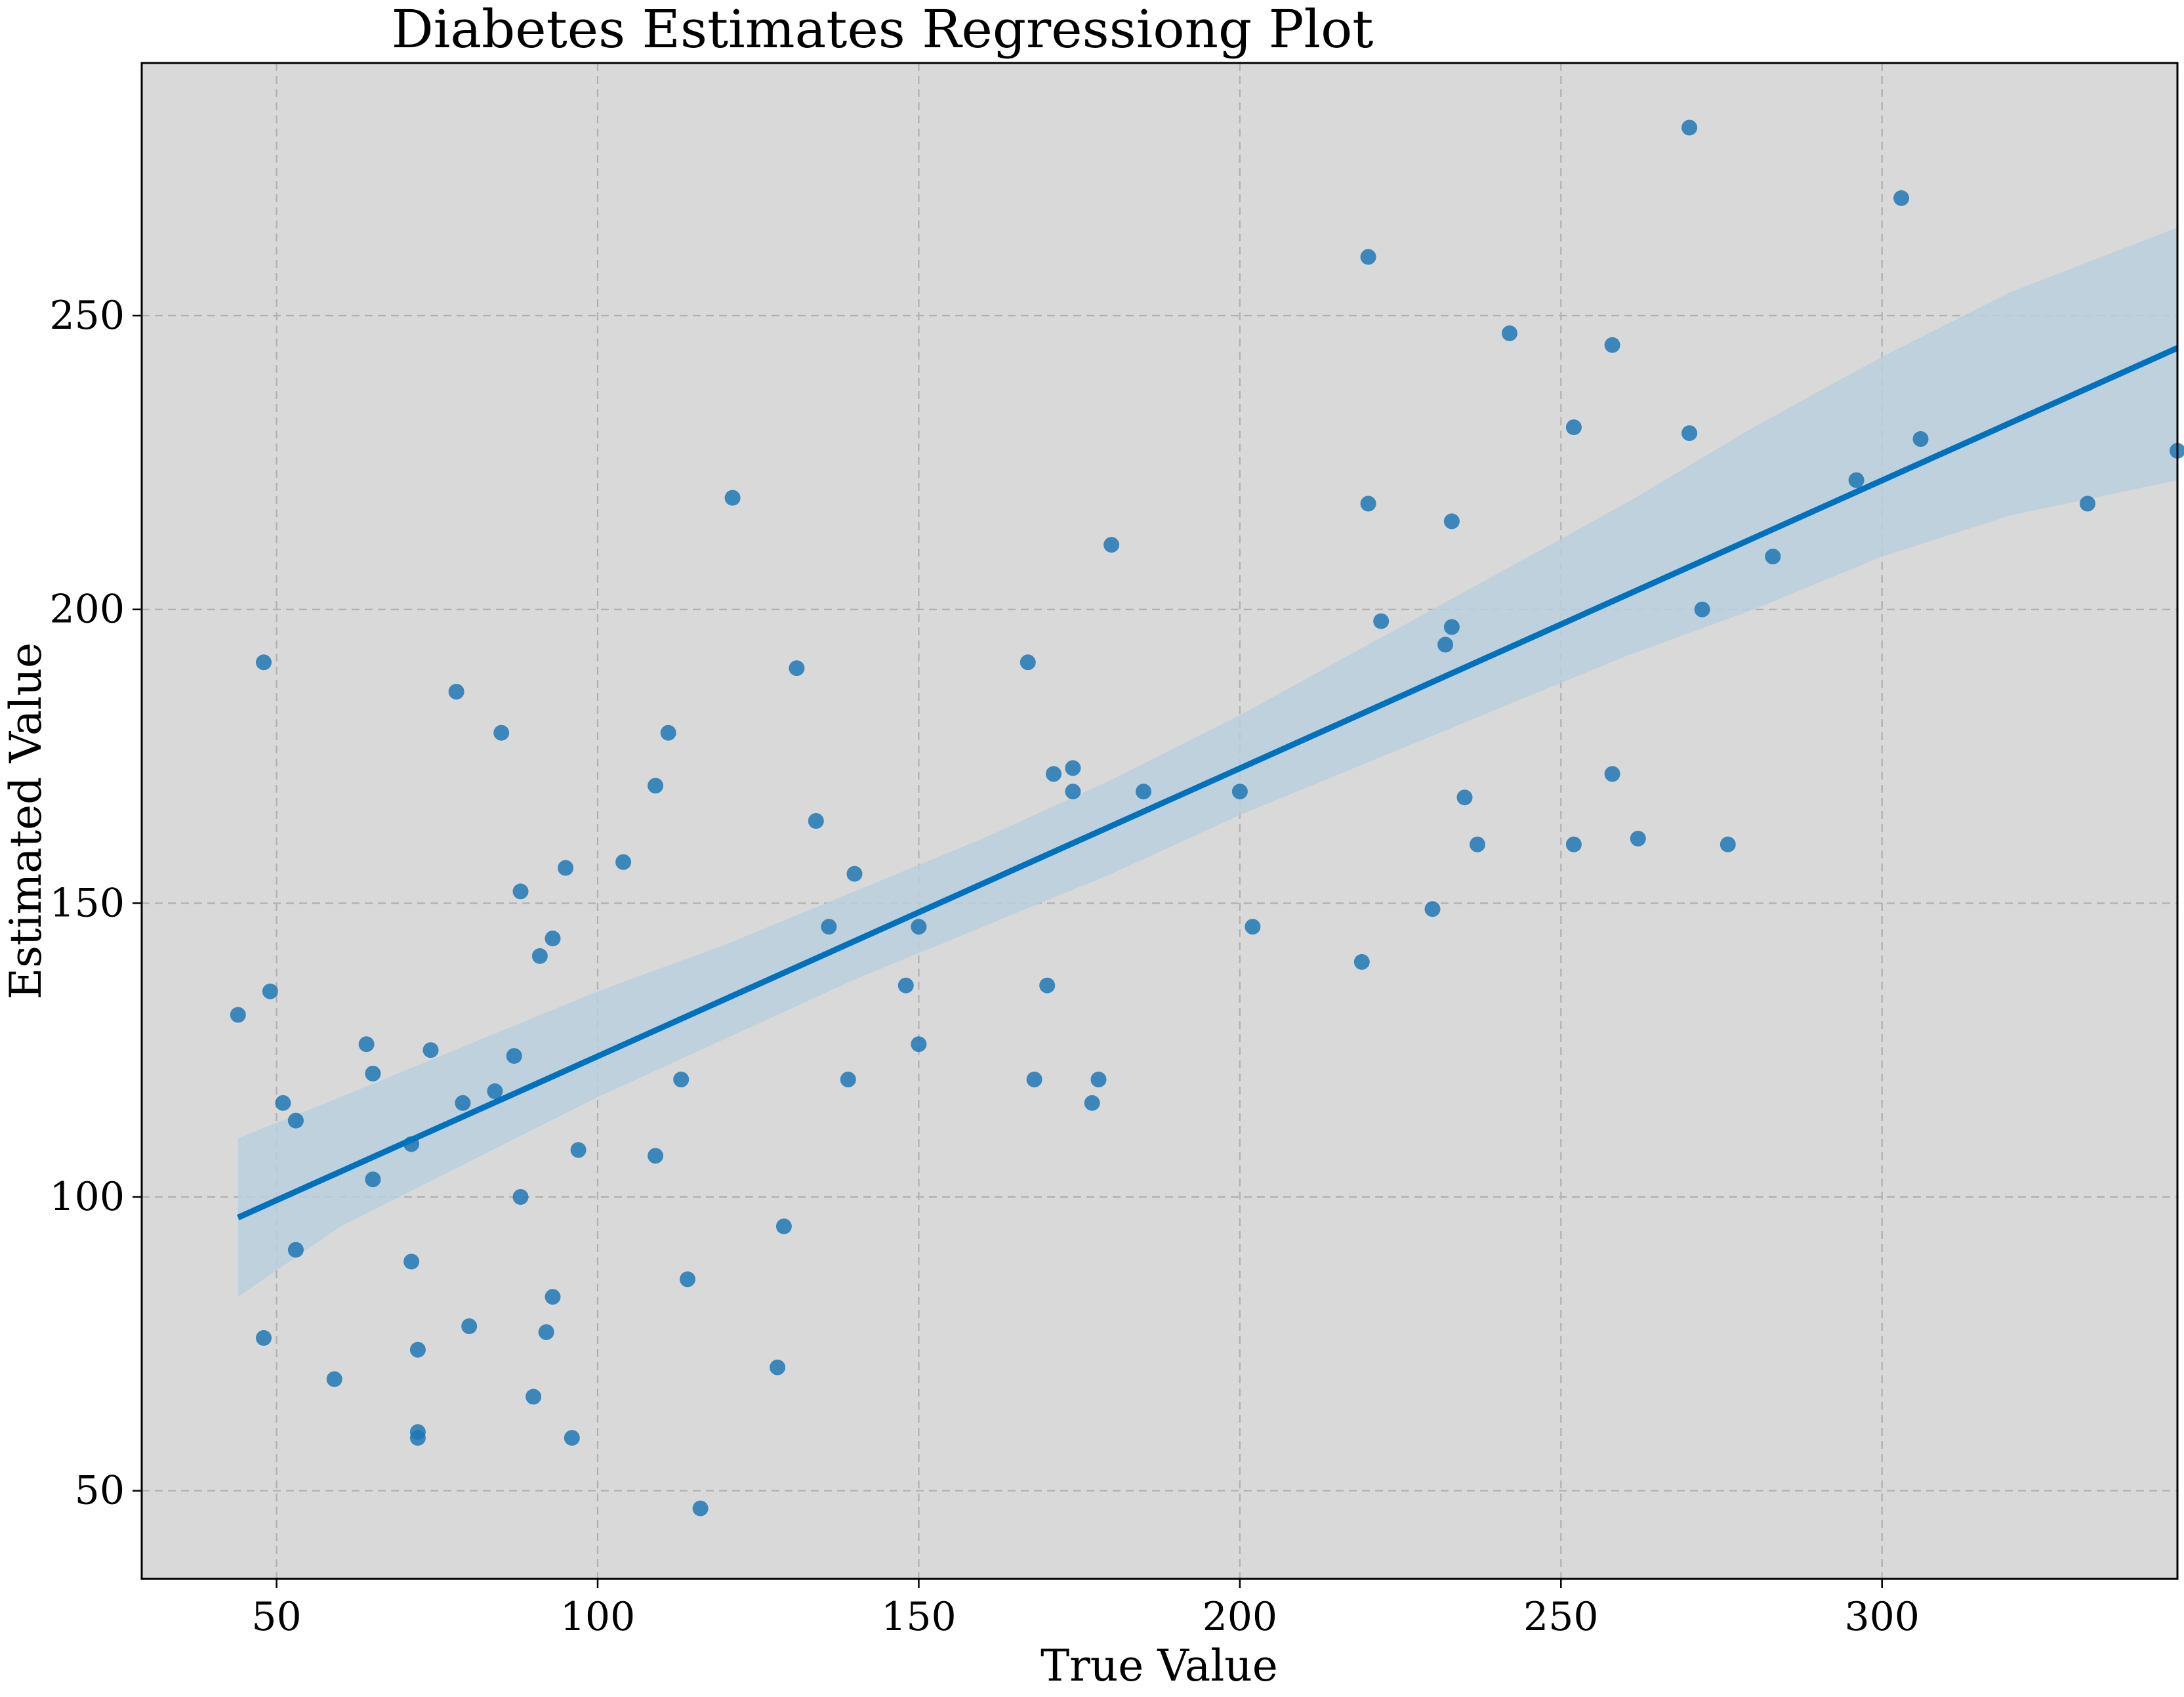 The height and width of the screenshot is (1697, 2184). What do you see at coordinates (1240, 1617) in the screenshot?
I see `x-tick-label: 200` at bounding box center [1240, 1617].